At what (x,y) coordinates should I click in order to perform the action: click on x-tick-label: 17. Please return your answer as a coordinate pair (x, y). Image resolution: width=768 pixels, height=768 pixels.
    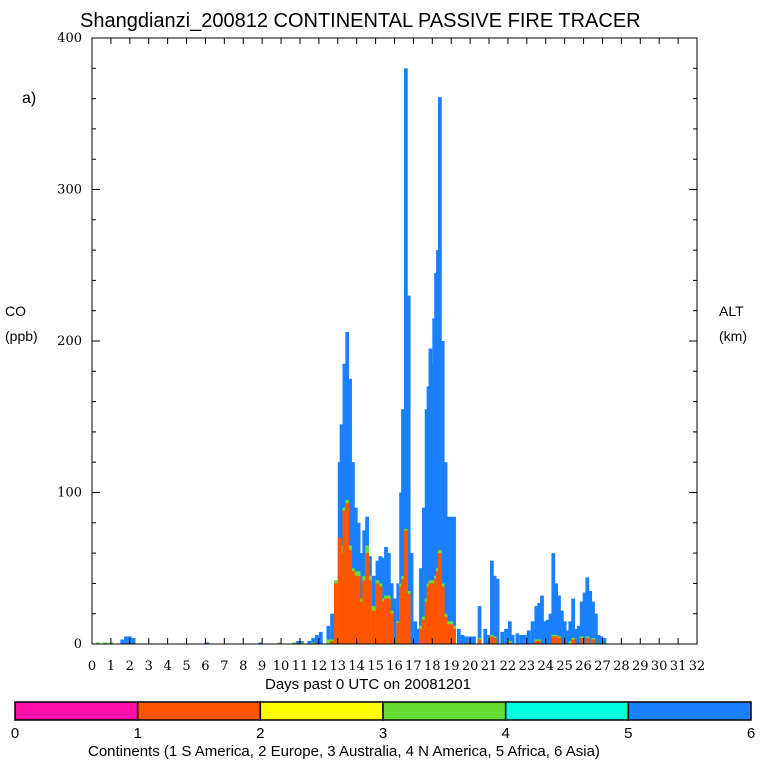
    Looking at the image, I should click on (413, 666).